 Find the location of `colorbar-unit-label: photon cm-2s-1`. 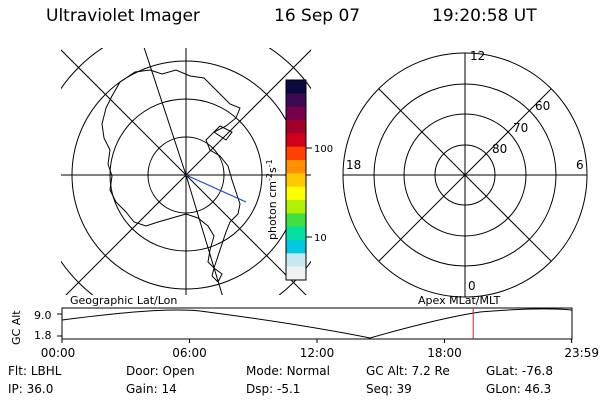

colorbar-unit-label: photon cm-2s-1 is located at coordinates (272, 199).